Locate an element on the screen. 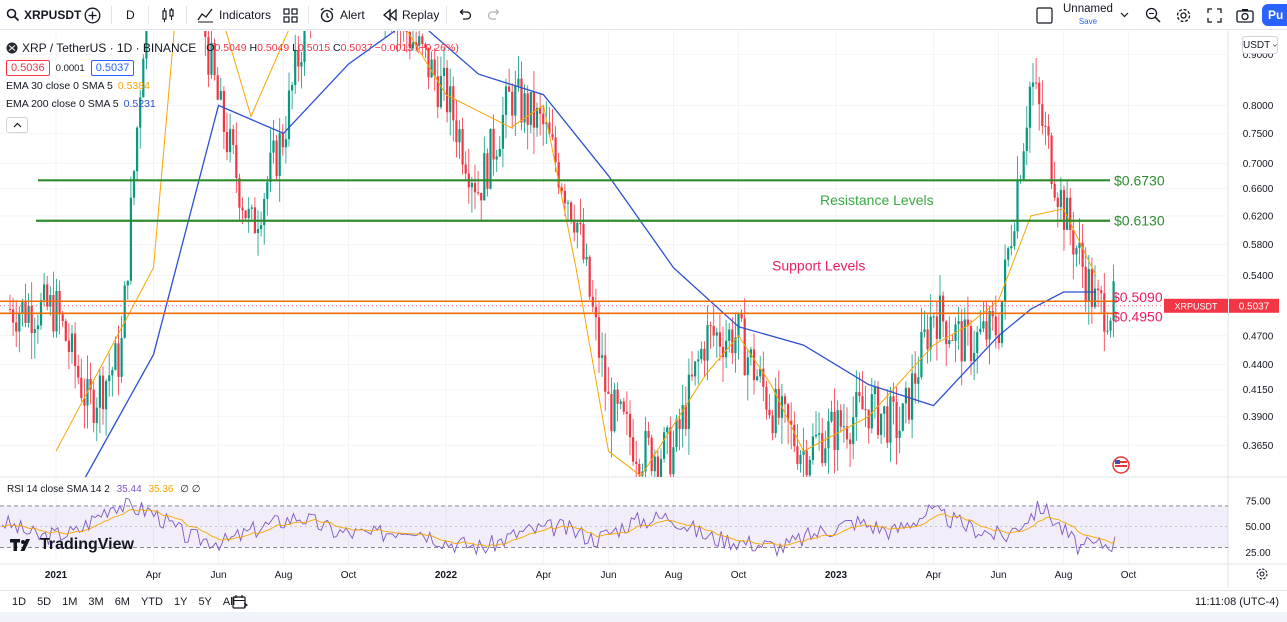 Image resolution: width=1287 pixels, height=622 pixels. layout-name-button: Unnamed Save is located at coordinates (1088, 15).